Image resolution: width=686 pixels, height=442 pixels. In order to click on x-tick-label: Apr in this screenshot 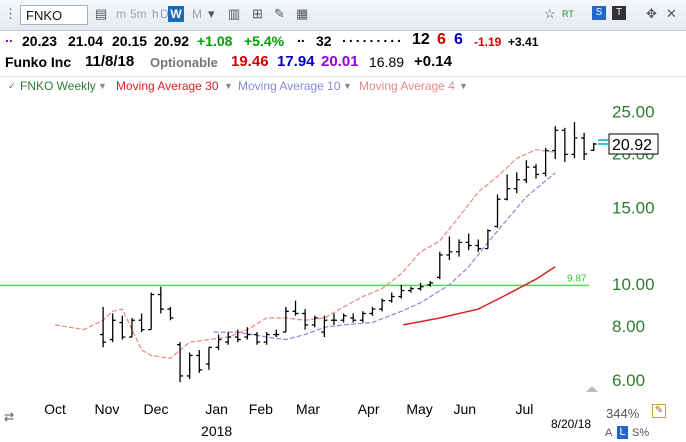, I will do `click(369, 409)`.